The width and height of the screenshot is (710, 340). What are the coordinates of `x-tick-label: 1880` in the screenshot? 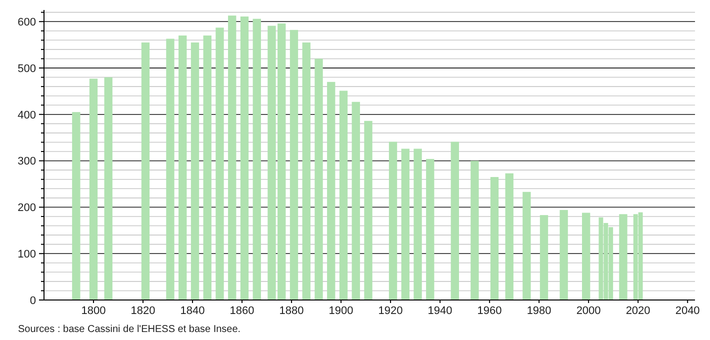 It's located at (291, 311).